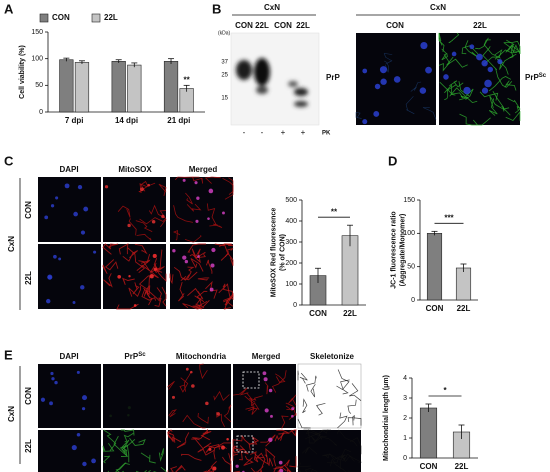 Image resolution: width=550 pixels, height=472 pixels. I want to click on y-tick-label: 0, so click(41, 112).